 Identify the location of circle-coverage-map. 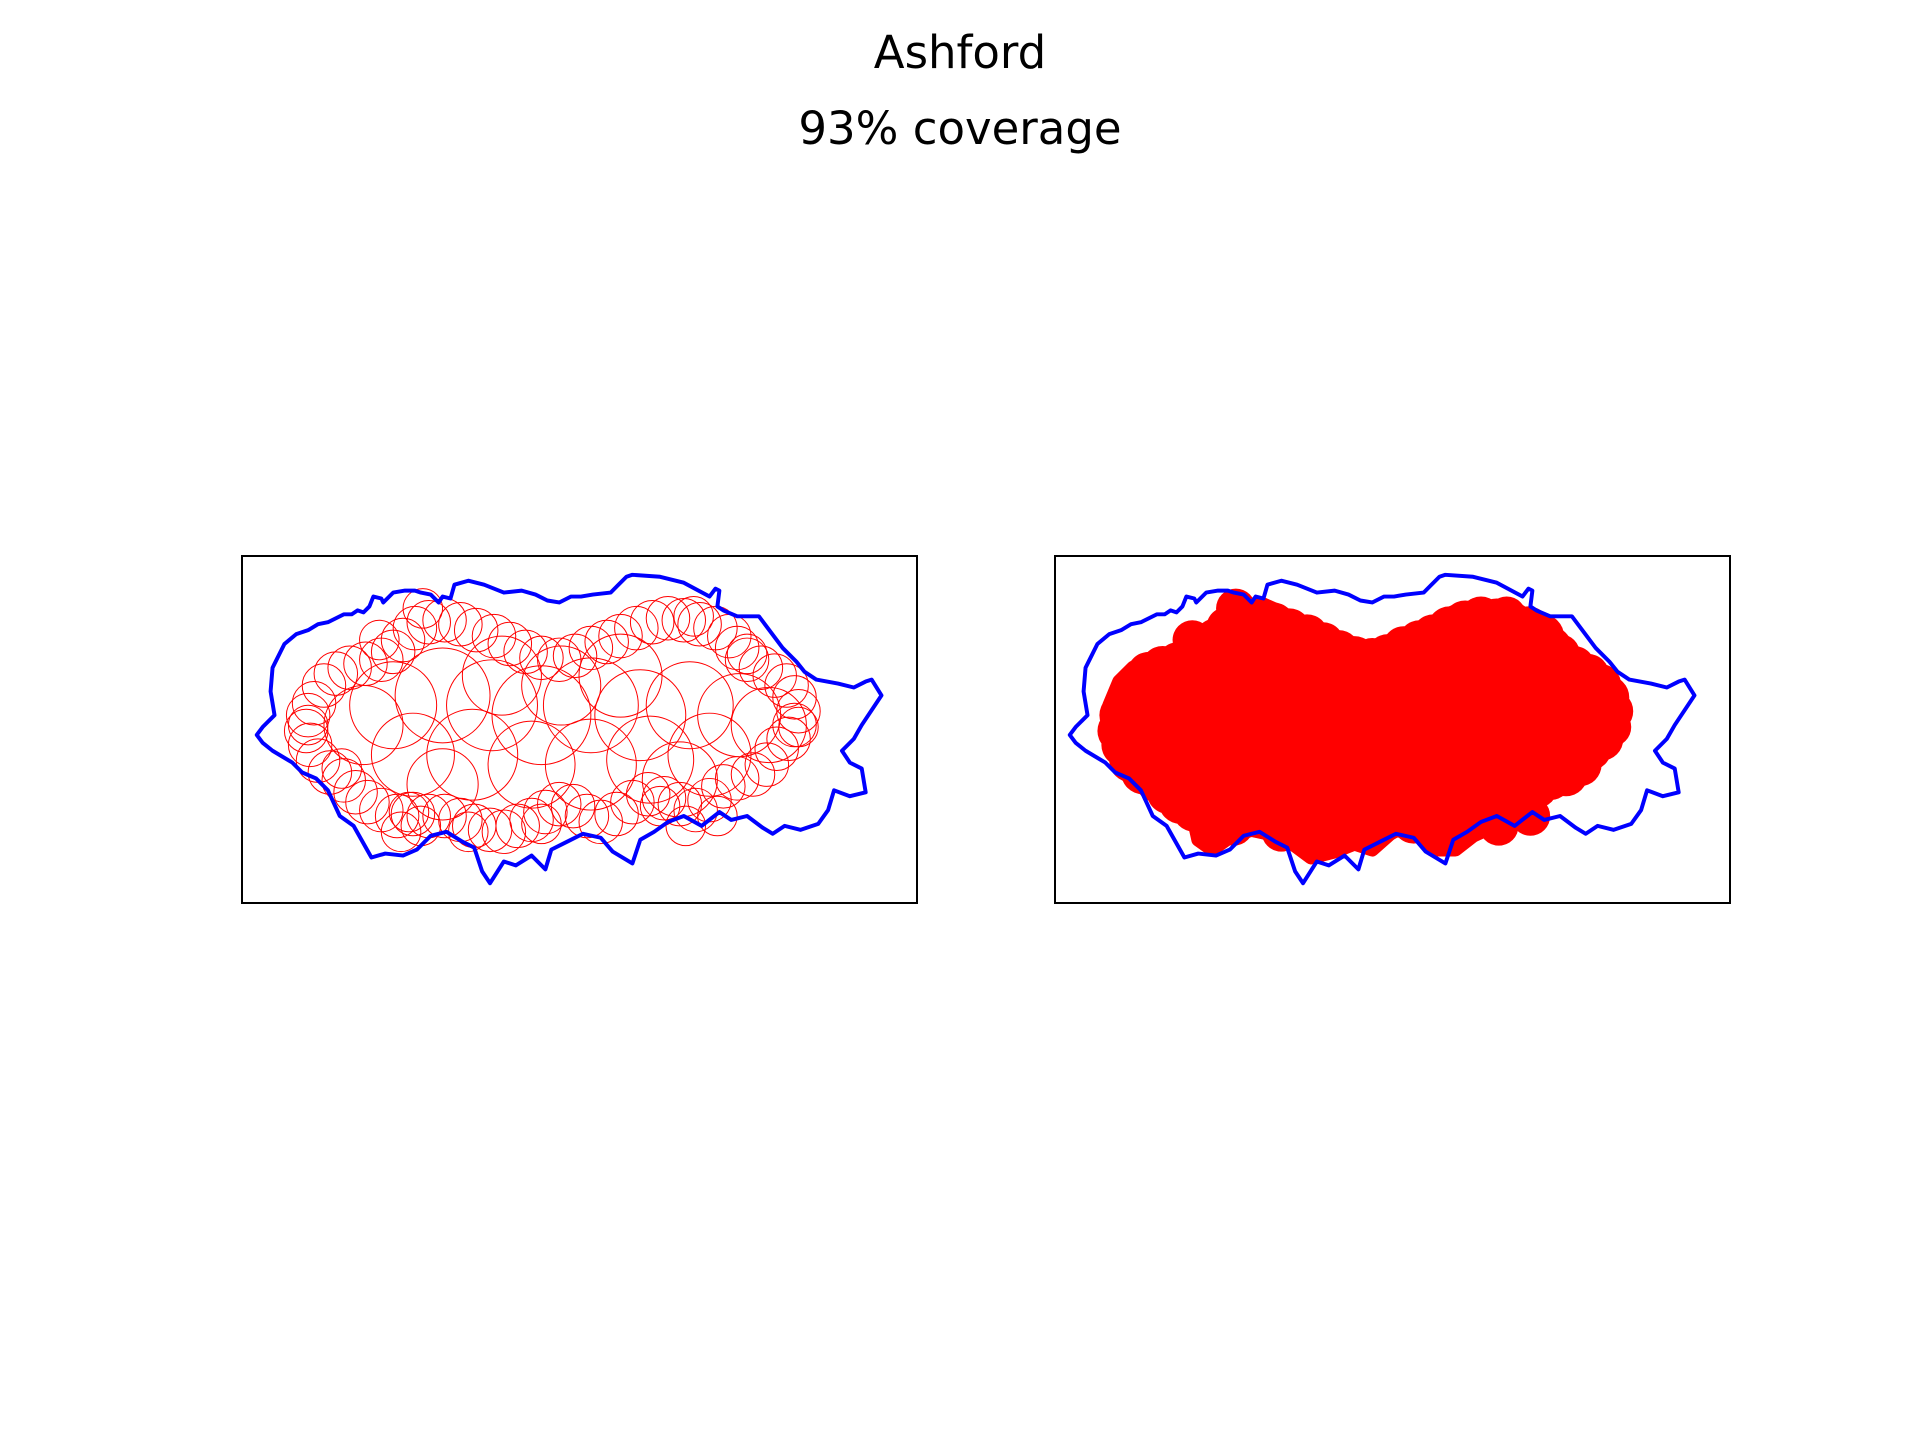
(569, 729).